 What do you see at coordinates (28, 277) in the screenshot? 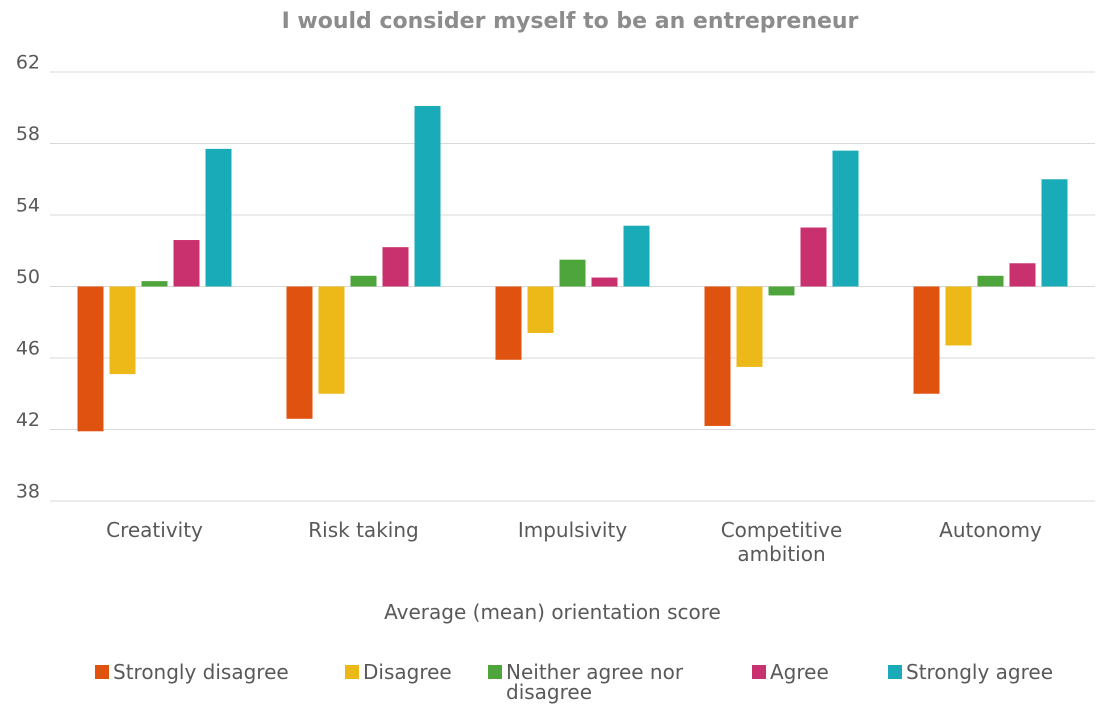
I see `y-tick-label: 50` at bounding box center [28, 277].